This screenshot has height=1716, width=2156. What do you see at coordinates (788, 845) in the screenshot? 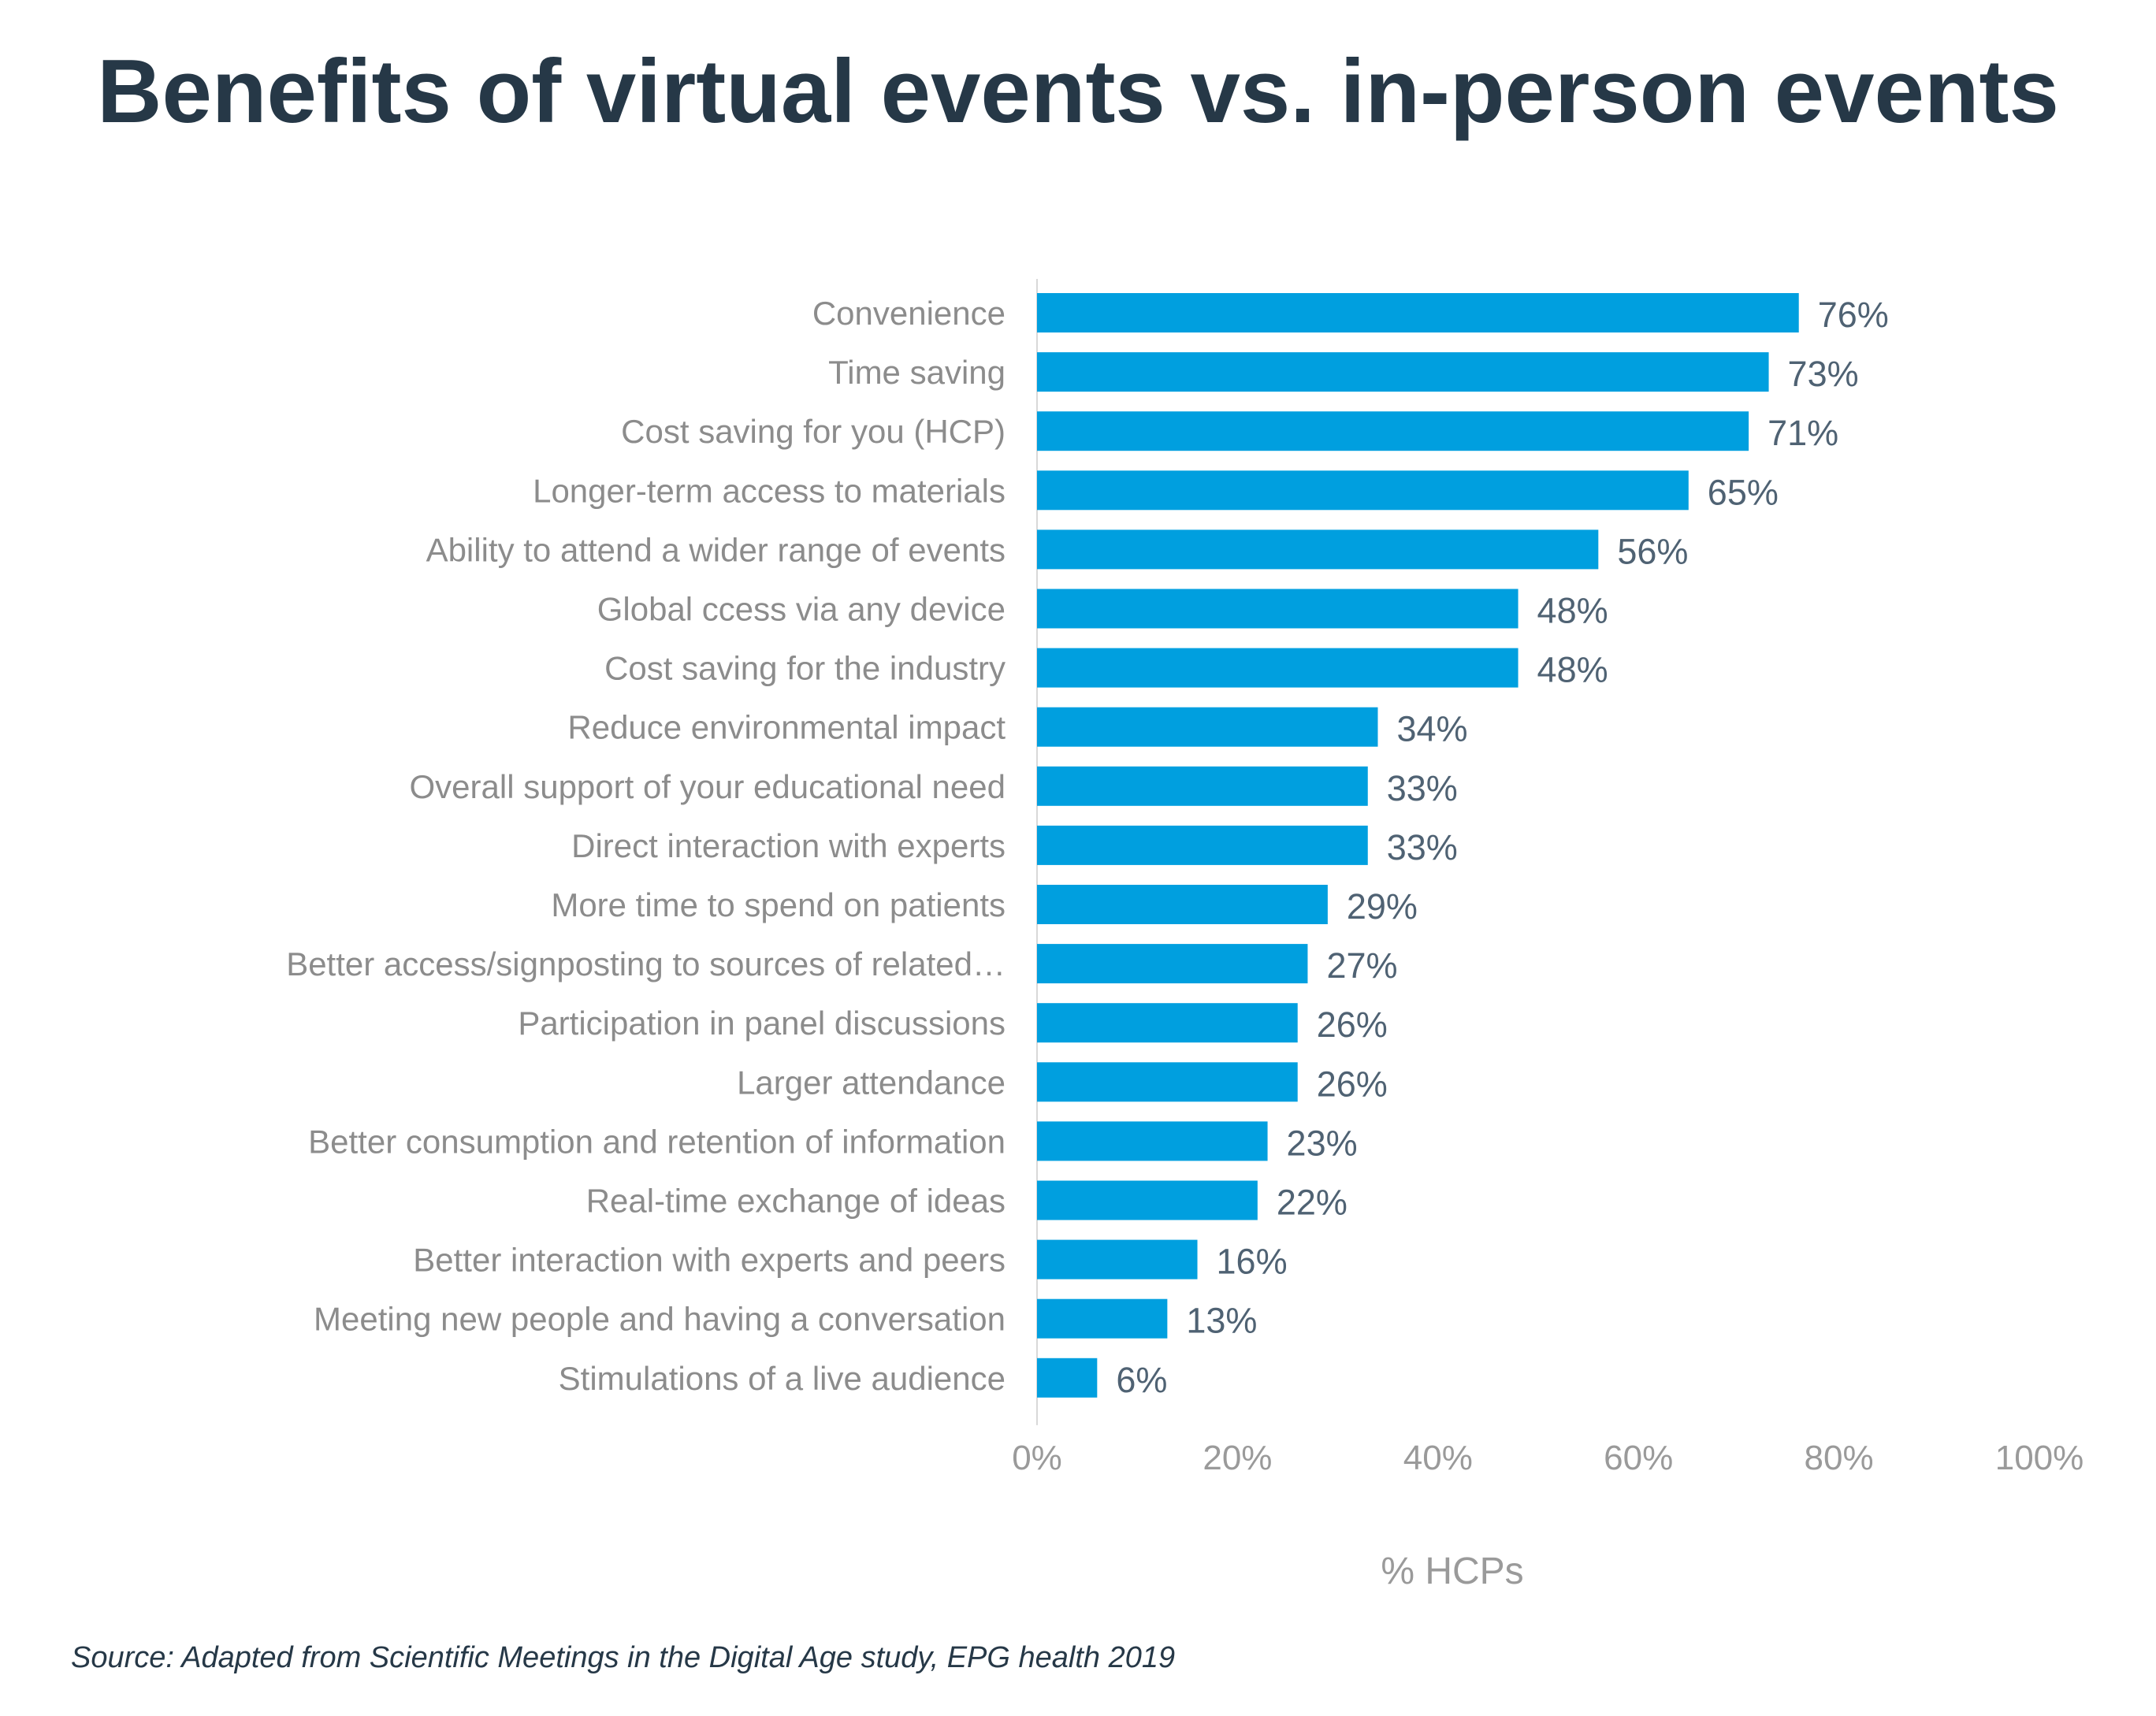
I see `category-label: Direct interaction with experts` at bounding box center [788, 845].